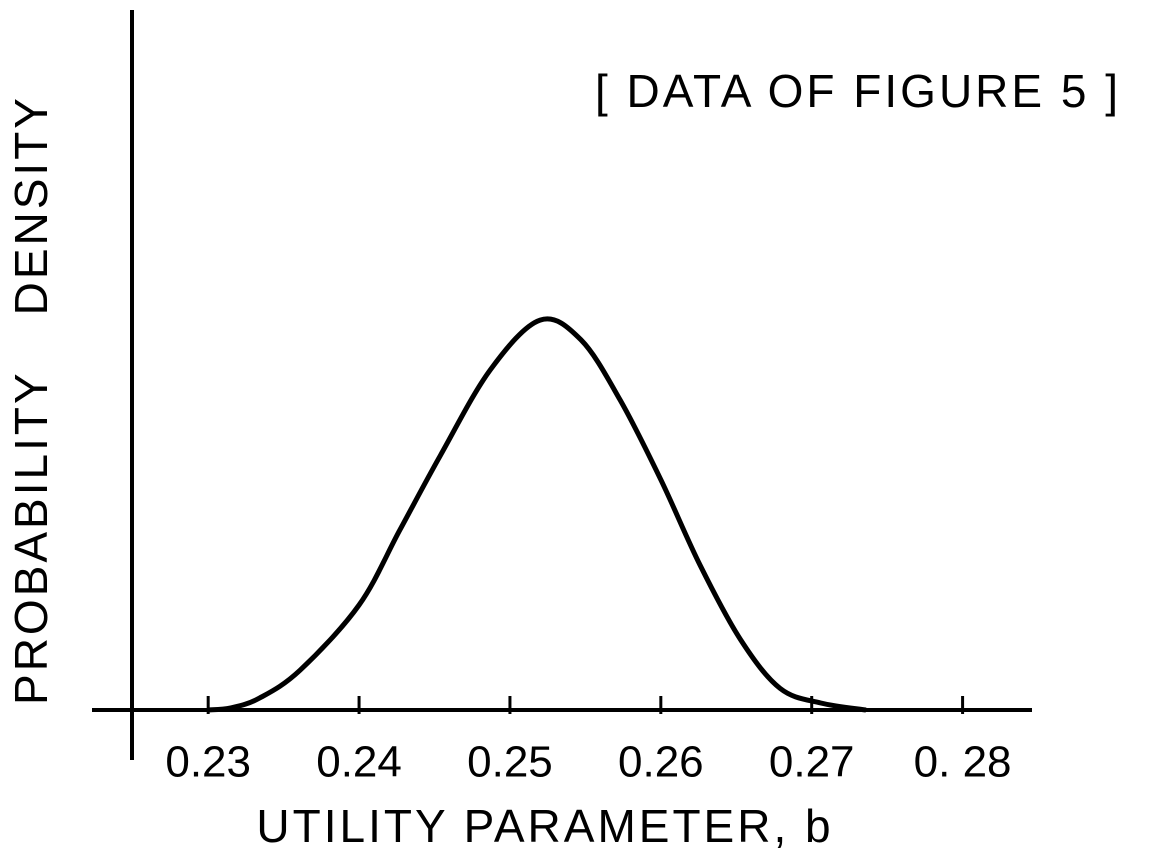 This screenshot has height=861, width=1158. I want to click on x-tick-label: 0.24, so click(359, 762).